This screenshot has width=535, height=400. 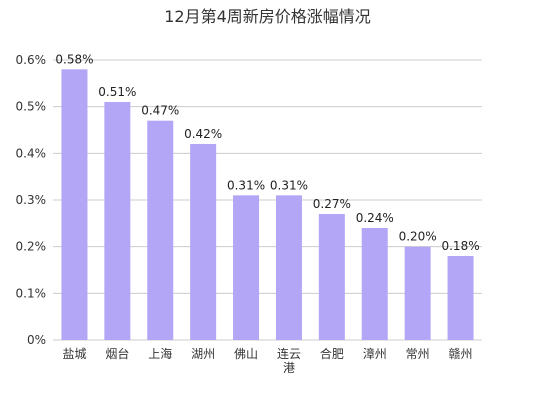 I want to click on data-label: 0.58%, so click(x=74, y=59).